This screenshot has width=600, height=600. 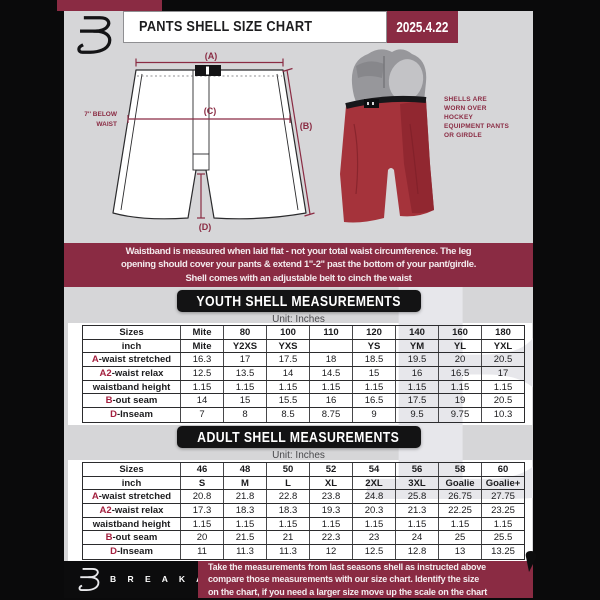 What do you see at coordinates (288, 469) in the screenshot?
I see `table-cell: 50` at bounding box center [288, 469].